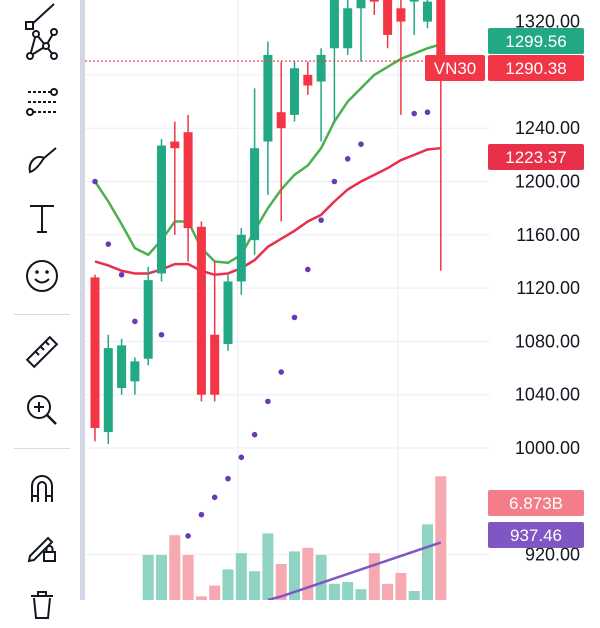 This screenshot has width=600, height=628. Describe the element at coordinates (547, 182) in the screenshot. I see `price-axis-label: 1200.00` at that location.